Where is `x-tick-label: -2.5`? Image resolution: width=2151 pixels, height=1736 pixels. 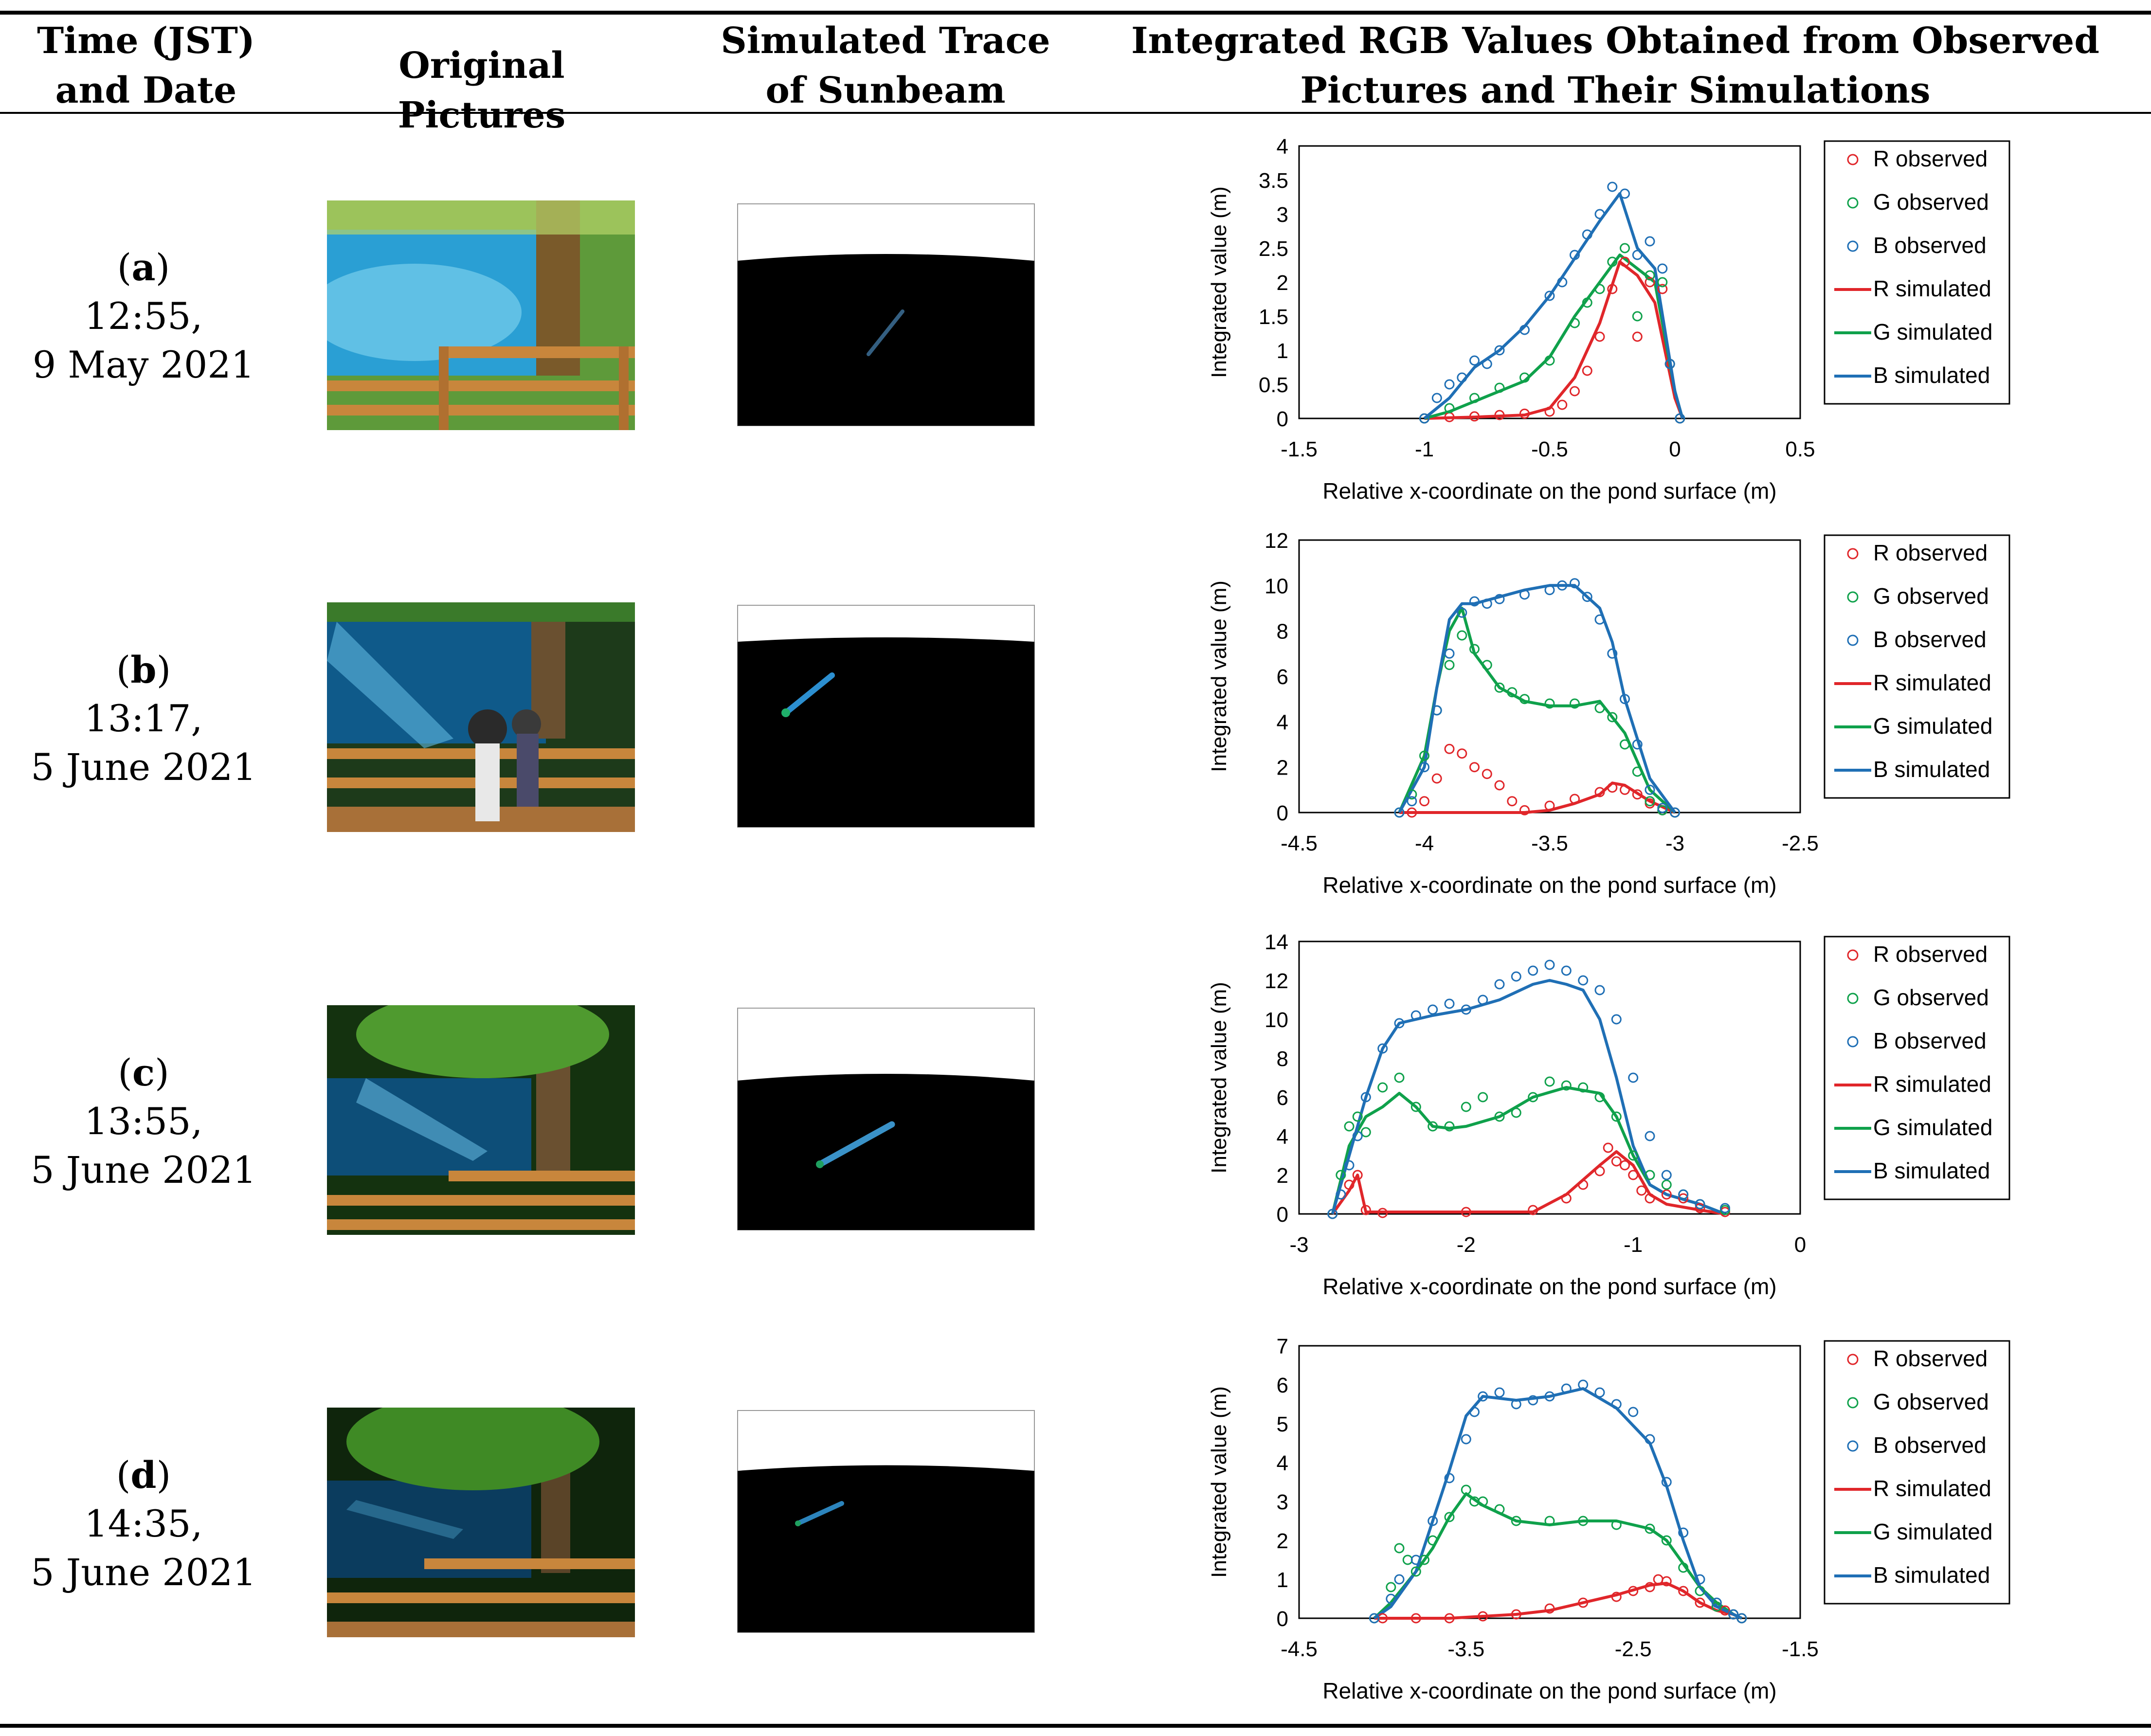
x-tick-label: -2.5 is located at coordinates (1800, 844).